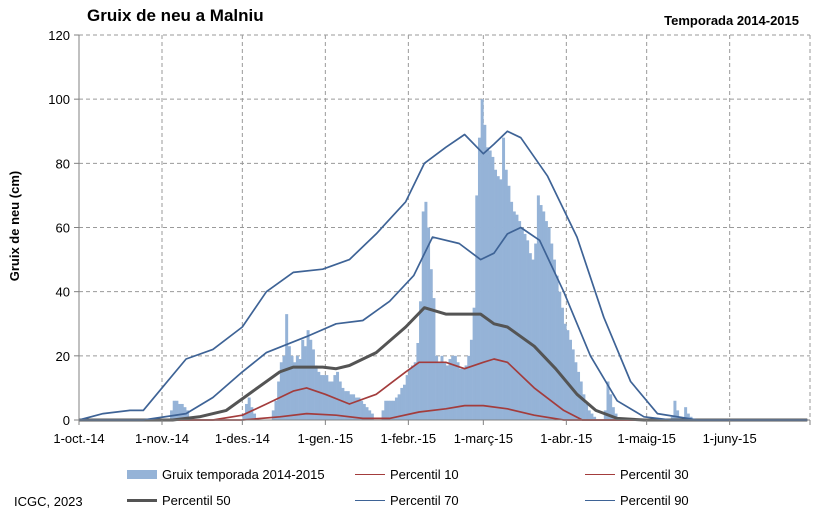 The height and width of the screenshot is (526, 815). I want to click on x-tick-label: 1-oct.-14, so click(78, 438).